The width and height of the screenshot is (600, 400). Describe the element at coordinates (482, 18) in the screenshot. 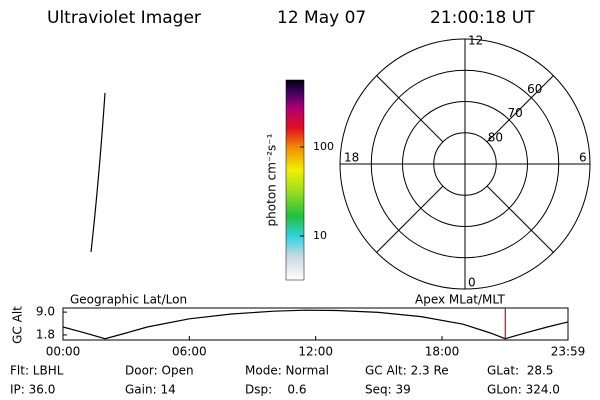

I see `time: 21:00:18 UT` at that location.